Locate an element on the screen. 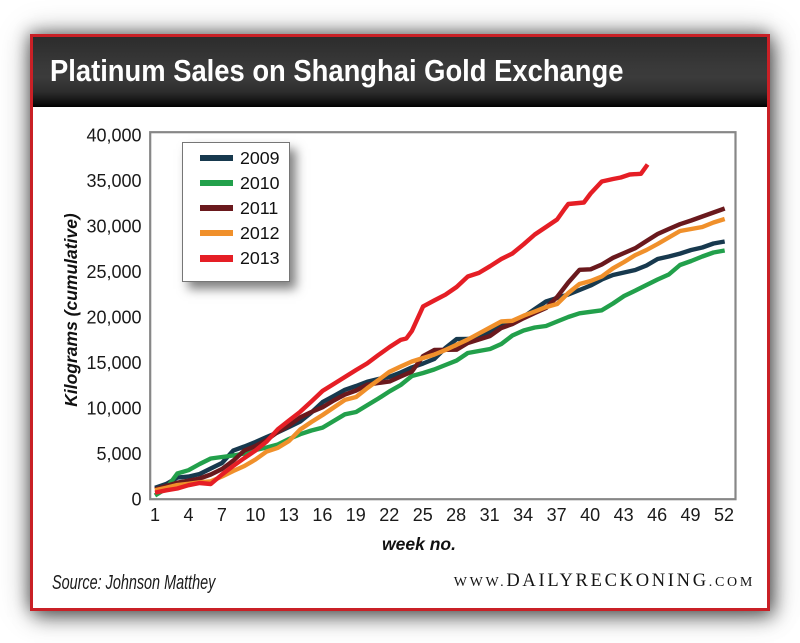 This screenshot has height=643, width=800. svg-text: 43 is located at coordinates (624, 515).